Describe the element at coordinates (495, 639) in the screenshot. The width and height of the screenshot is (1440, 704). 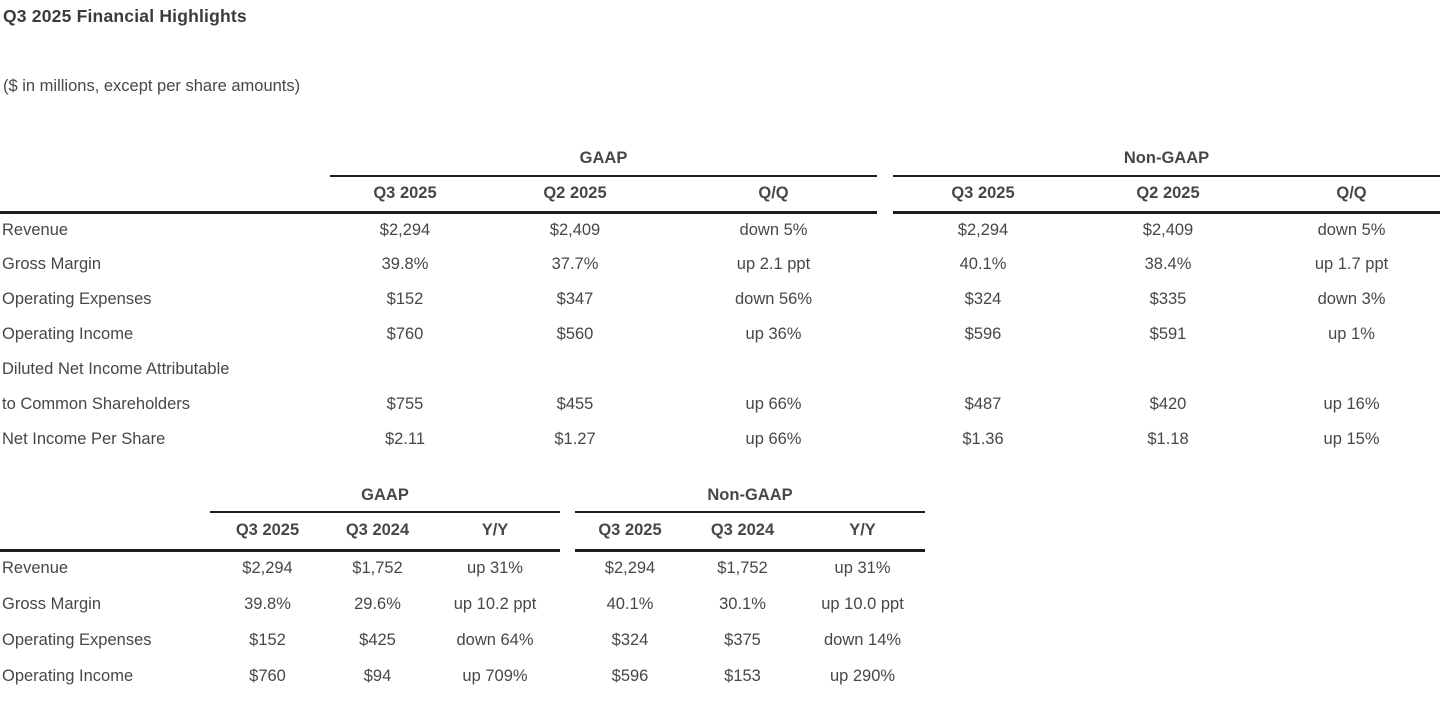
I see `cell-value: down 64%` at that location.